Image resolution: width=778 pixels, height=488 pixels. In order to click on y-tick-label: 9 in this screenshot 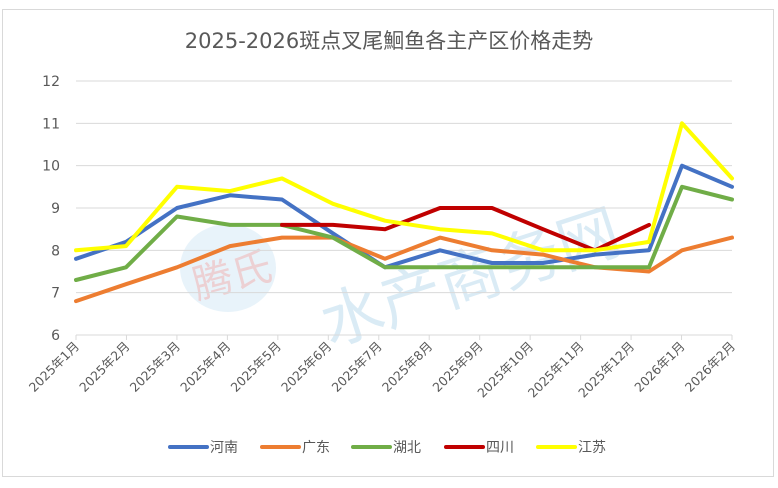, I will do `click(55, 209)`.